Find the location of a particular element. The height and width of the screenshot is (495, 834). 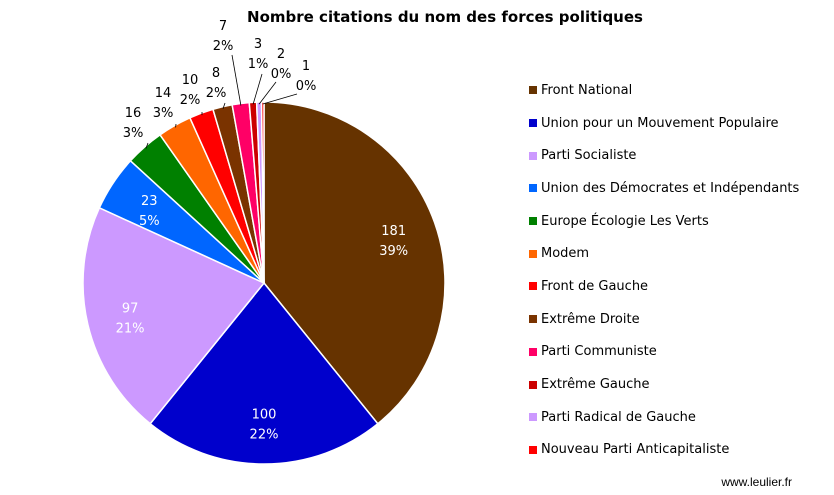

data-label-percent-10: 1% is located at coordinates (258, 64).